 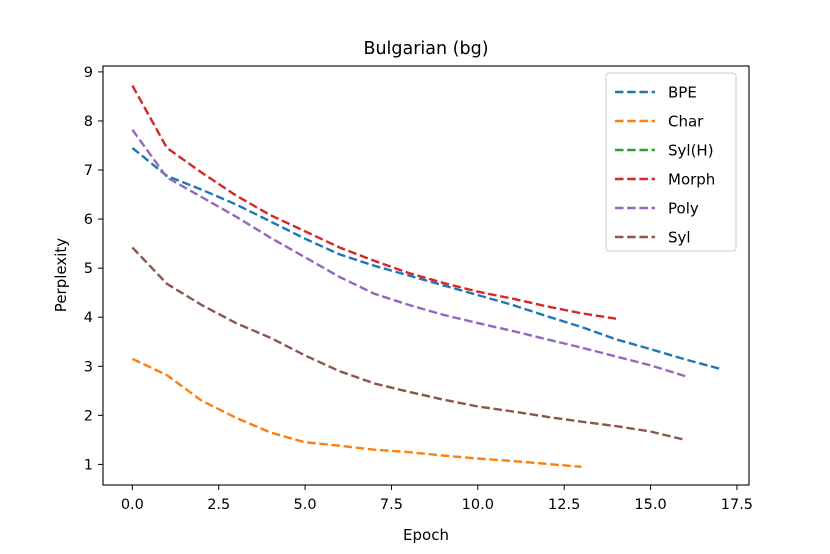 I want to click on x-axis-label: Epoch, so click(x=426, y=535).